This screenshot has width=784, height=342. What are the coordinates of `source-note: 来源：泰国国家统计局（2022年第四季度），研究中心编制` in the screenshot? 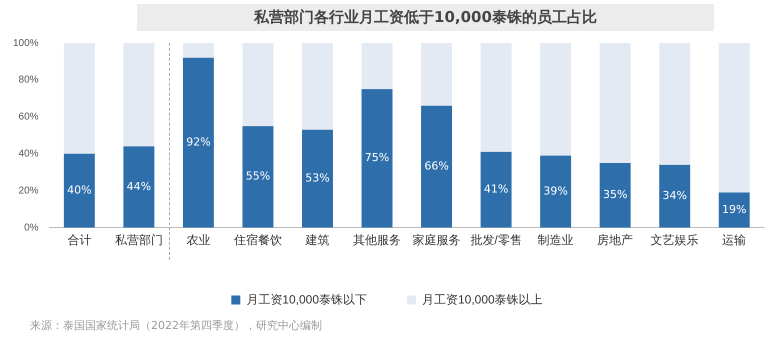 It's located at (176, 325).